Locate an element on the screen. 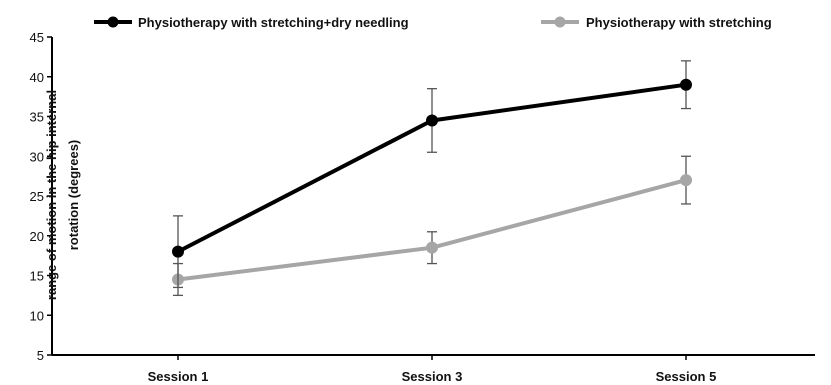 Image resolution: width=831 pixels, height=385 pixels. y-axis-title-line-1: range of motion in the hip internal is located at coordinates (51, 195).